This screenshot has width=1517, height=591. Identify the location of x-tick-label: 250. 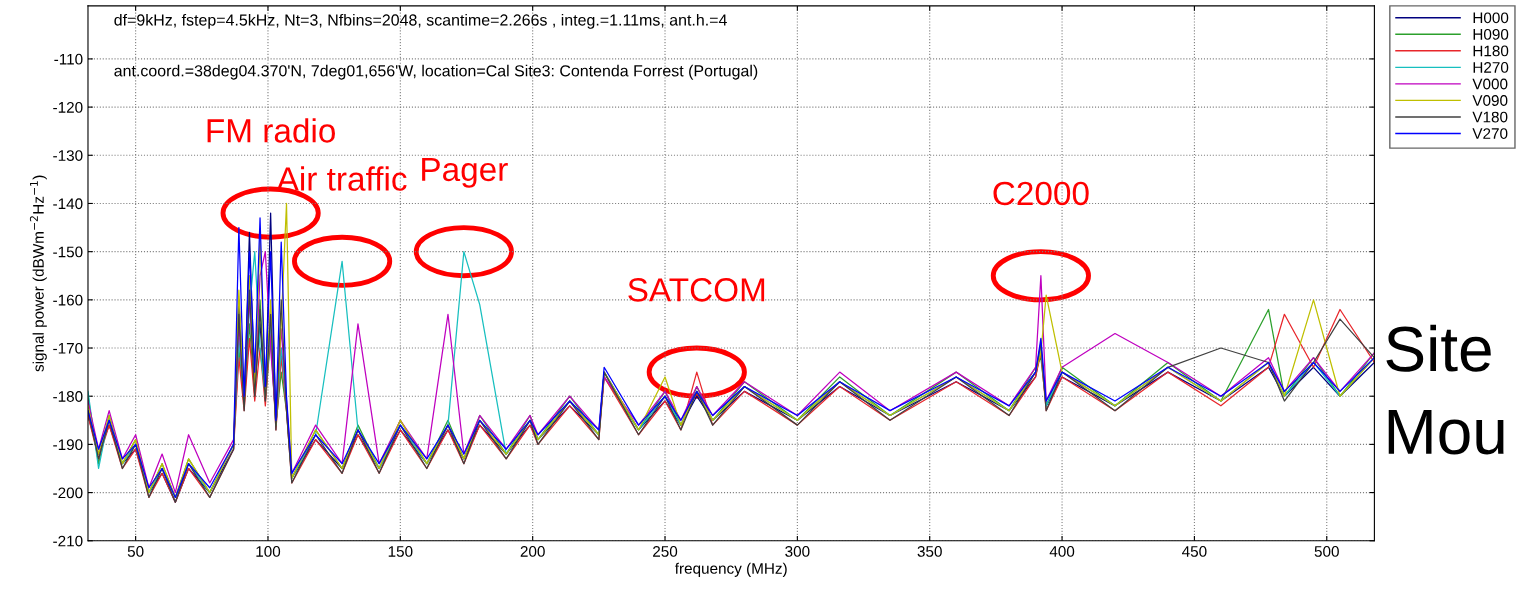
(665, 551).